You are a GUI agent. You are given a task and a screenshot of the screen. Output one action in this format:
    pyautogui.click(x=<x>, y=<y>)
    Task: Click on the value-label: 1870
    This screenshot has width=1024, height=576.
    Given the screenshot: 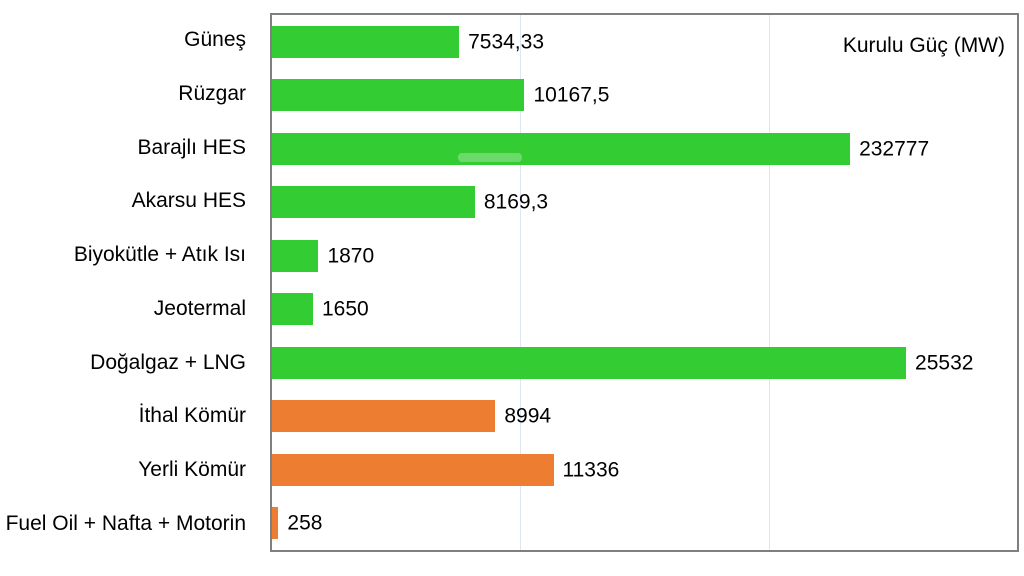 What is the action you would take?
    pyautogui.click(x=351, y=256)
    